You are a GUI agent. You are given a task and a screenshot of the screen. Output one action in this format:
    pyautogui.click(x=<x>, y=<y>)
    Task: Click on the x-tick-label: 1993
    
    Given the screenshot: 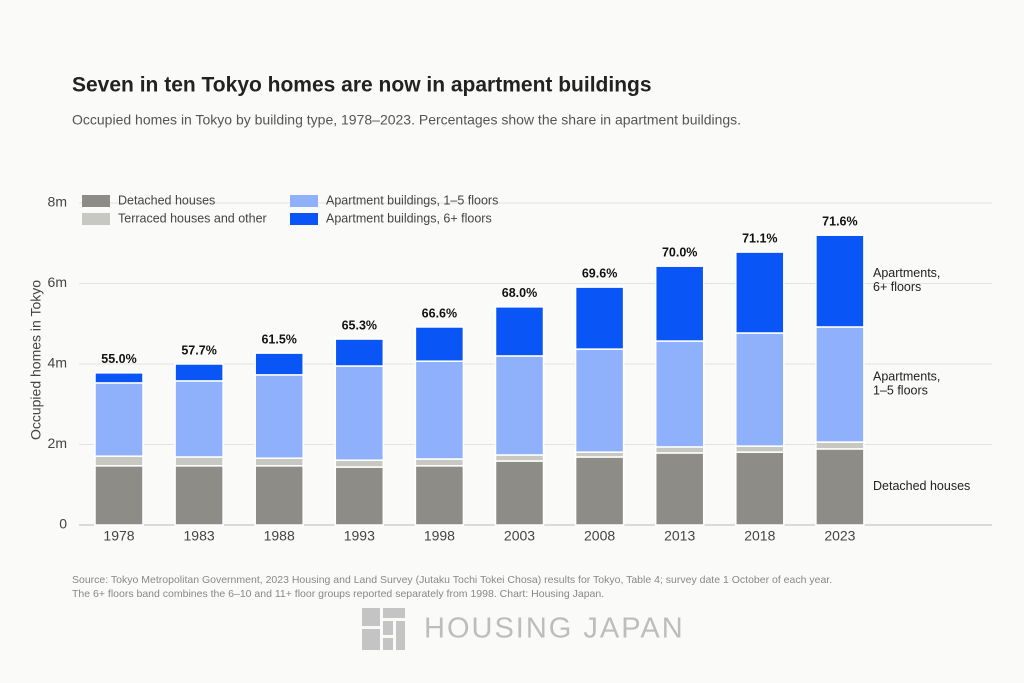 What is the action you would take?
    pyautogui.click(x=359, y=536)
    